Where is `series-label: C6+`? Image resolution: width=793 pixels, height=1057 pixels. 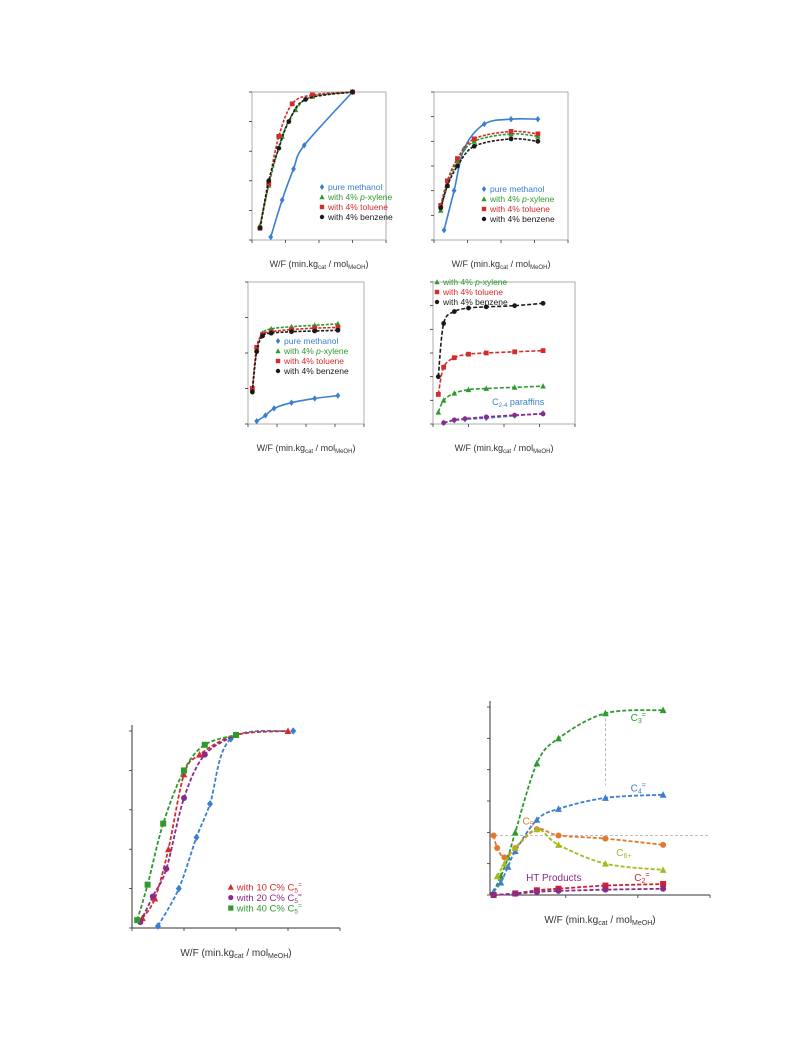
series-label: C6+ is located at coordinates (623, 854).